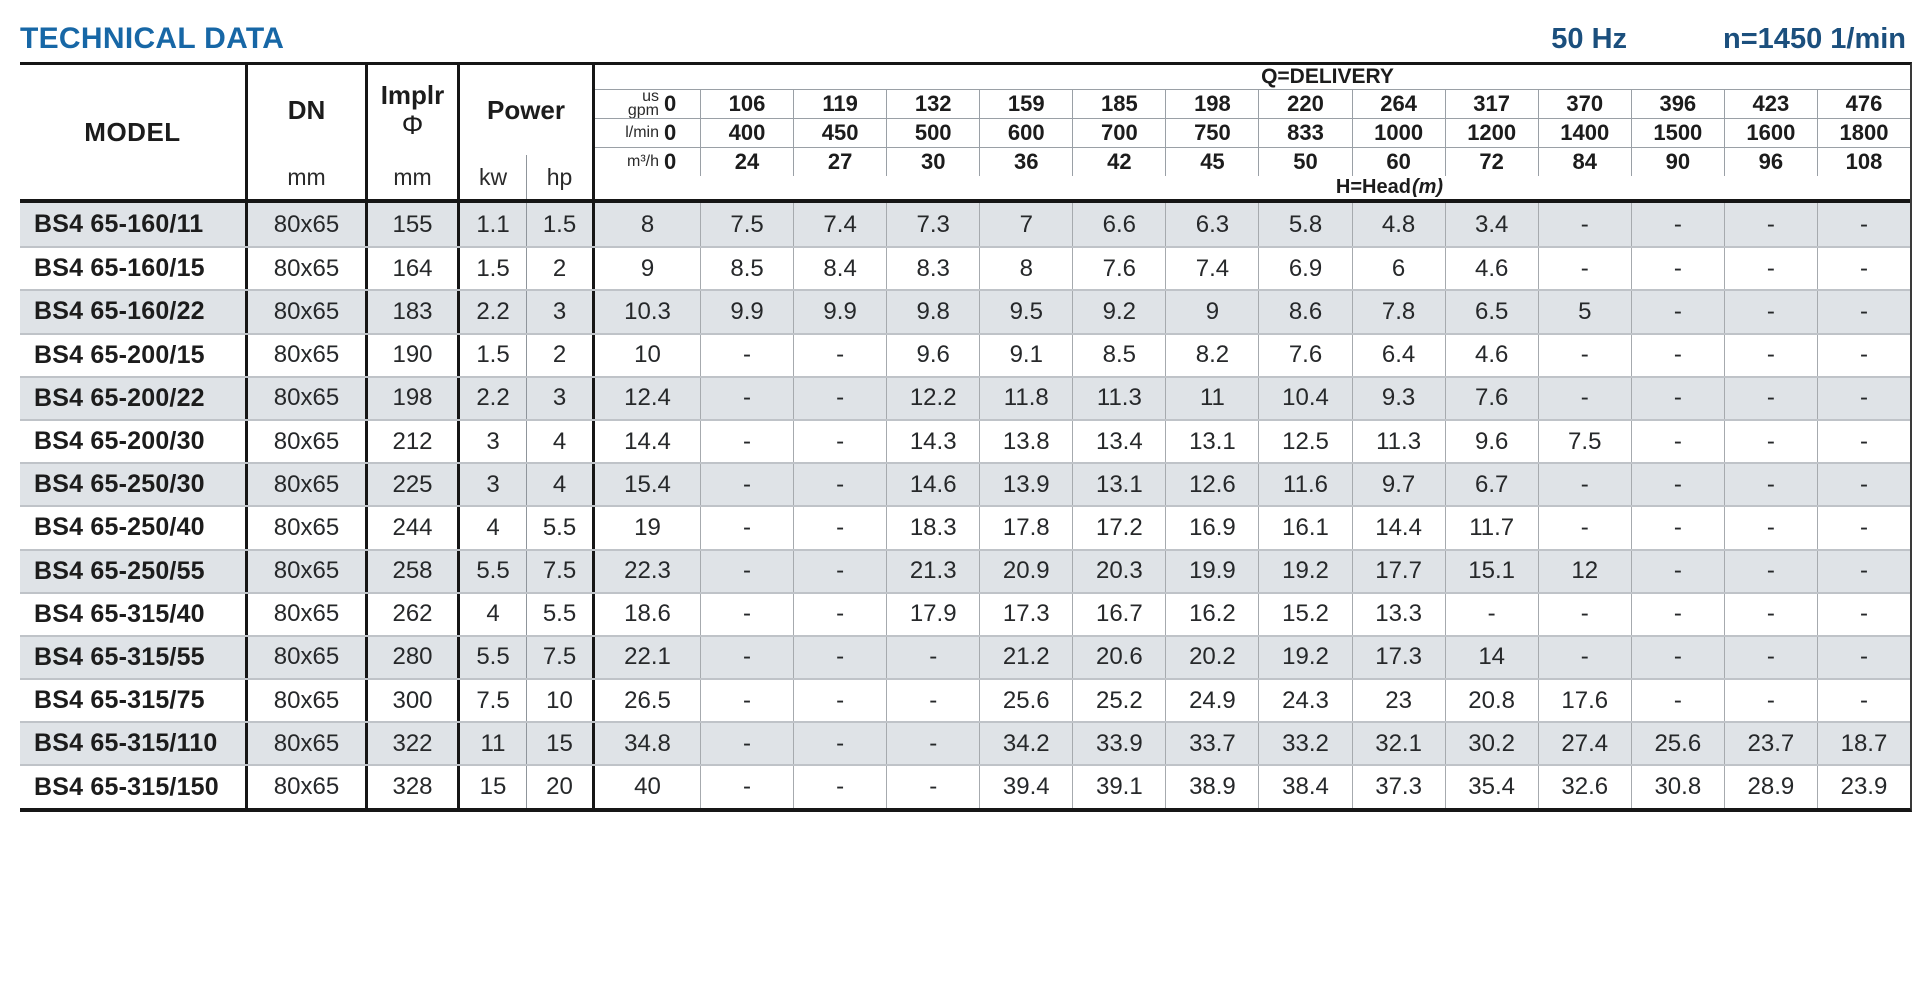 The height and width of the screenshot is (1000, 1932). Describe the element at coordinates (1398, 162) in the screenshot. I see `delivery-value: 60` at that location.